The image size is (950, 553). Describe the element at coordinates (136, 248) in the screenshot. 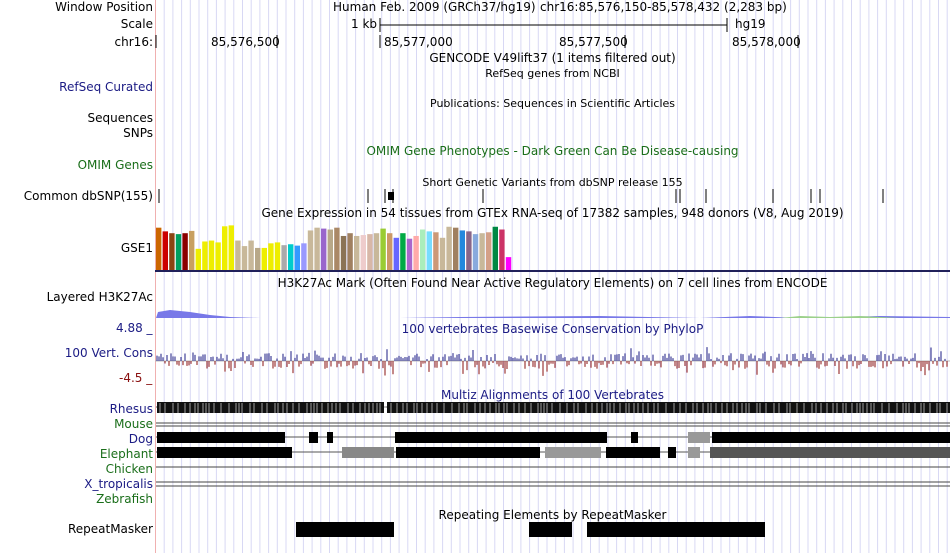

I see `gtex-track-label: GSE1` at that location.